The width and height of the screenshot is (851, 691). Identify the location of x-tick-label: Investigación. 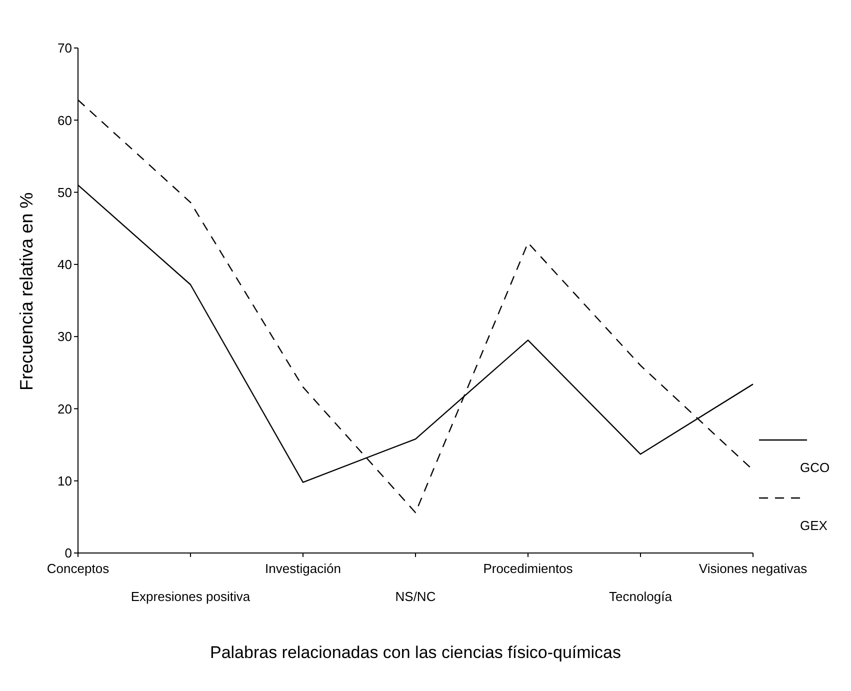
(303, 568).